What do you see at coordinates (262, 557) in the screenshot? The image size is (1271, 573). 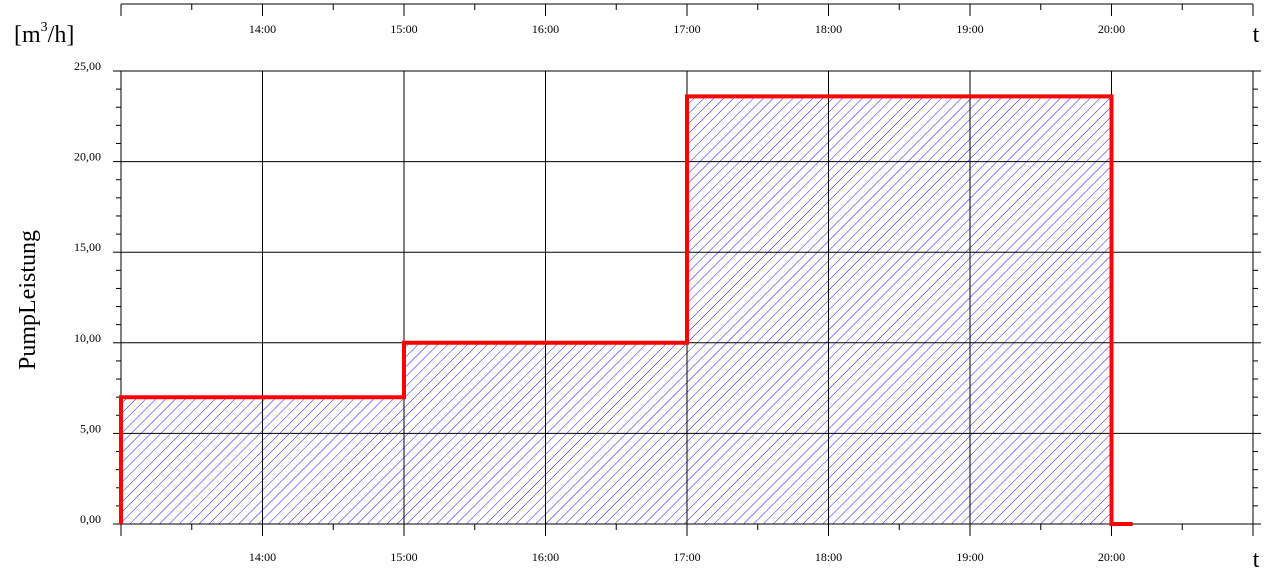 I see `x-tick-label: 14:00` at bounding box center [262, 557].